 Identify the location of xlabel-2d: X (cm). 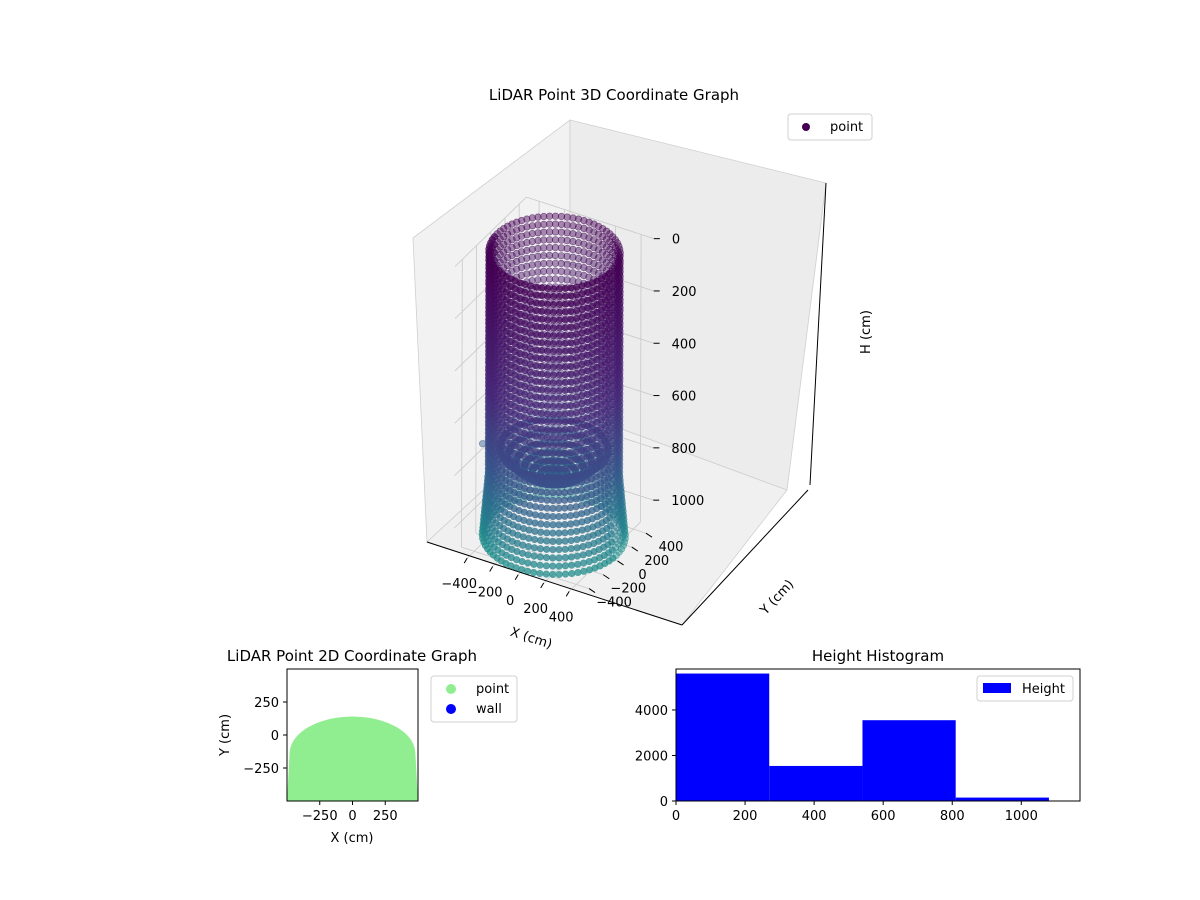
(352, 838).